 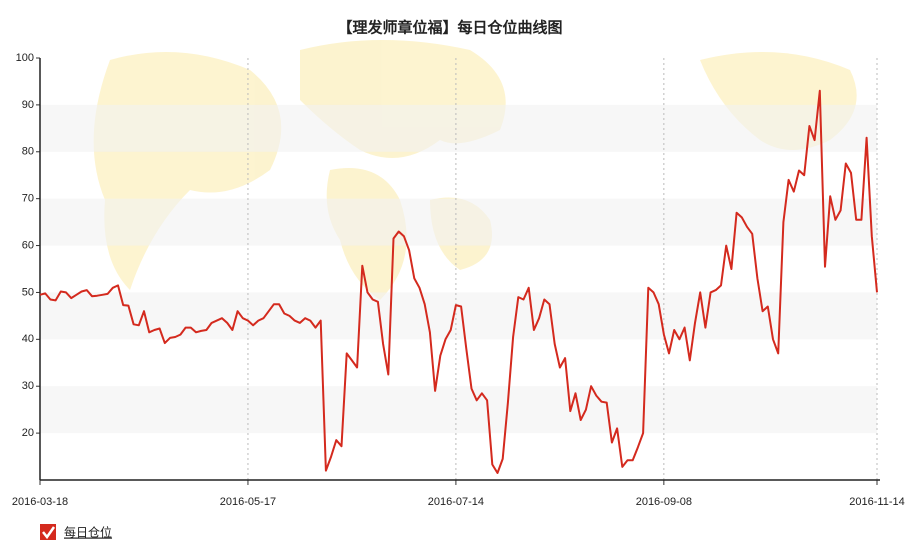 What do you see at coordinates (28, 199) in the screenshot?
I see `y-tick-label: 70` at bounding box center [28, 199].